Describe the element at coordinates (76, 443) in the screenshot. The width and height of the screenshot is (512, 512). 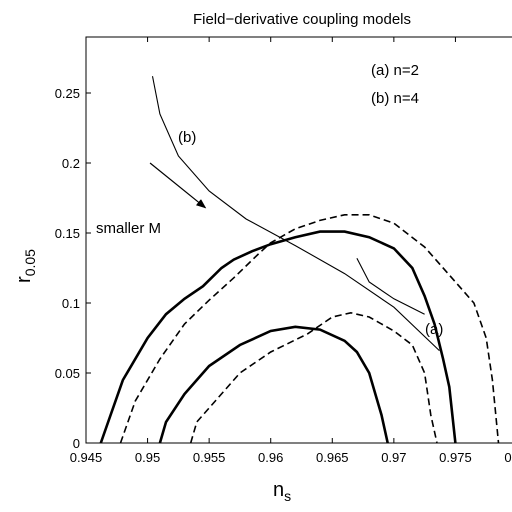
I see `y-tick-label: 0` at that location.